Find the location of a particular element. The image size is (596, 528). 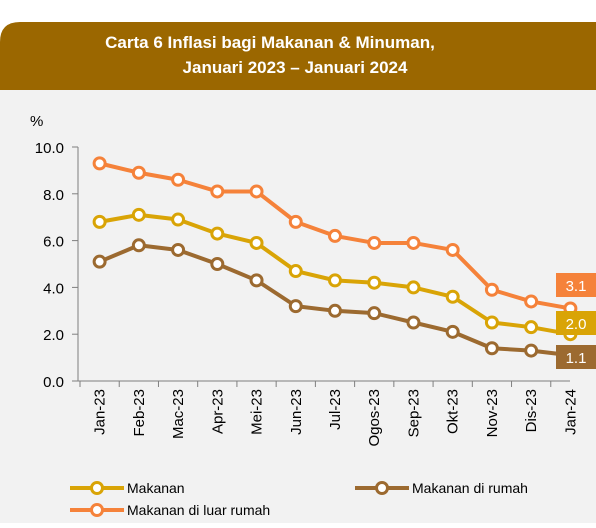

y-axis-label: % is located at coordinates (36, 121).